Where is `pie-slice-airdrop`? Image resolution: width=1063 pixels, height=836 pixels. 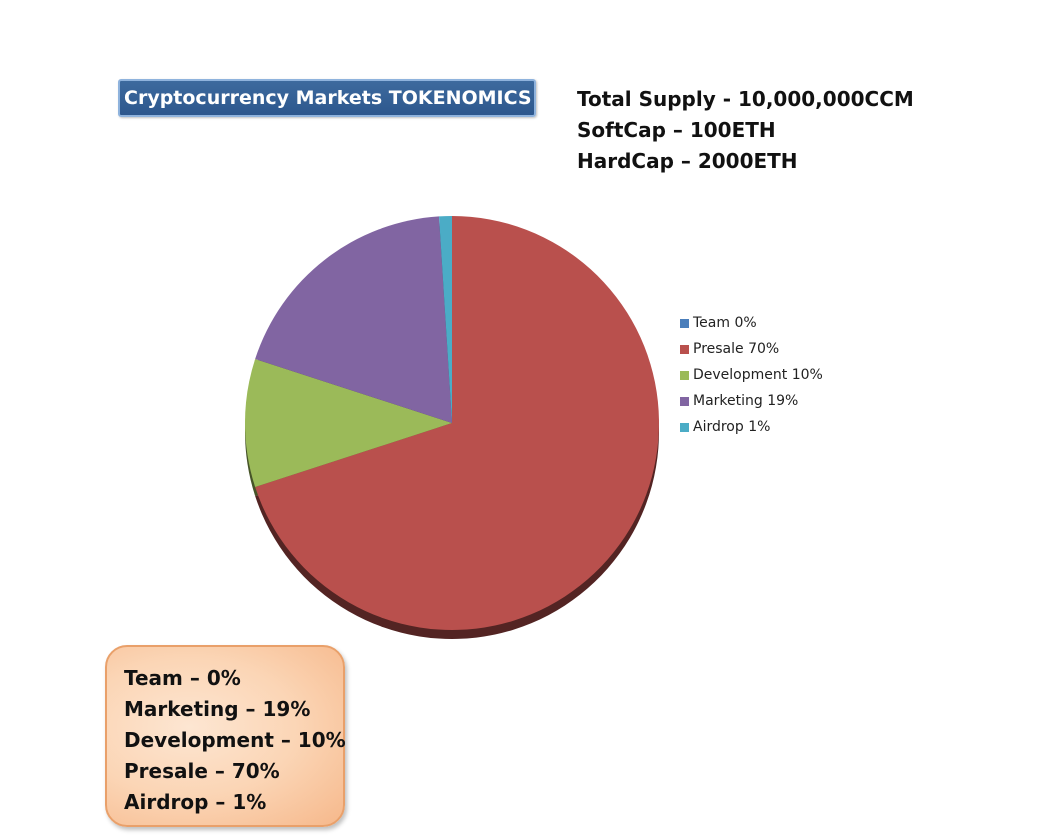 pie-slice-airdrop is located at coordinates (445, 319).